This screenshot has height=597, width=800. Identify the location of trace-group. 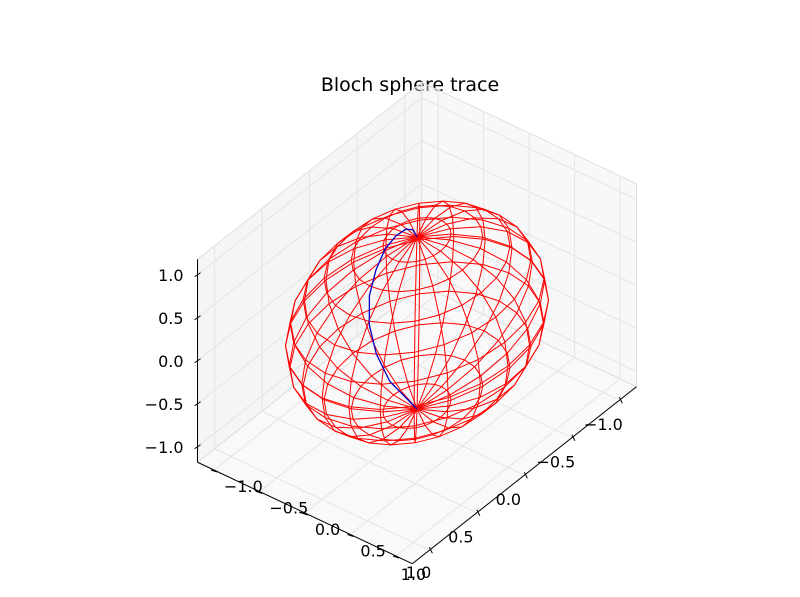
(393, 319).